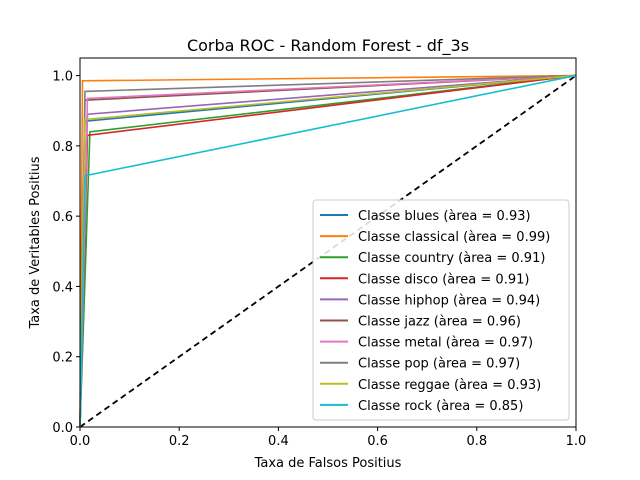 This screenshot has width=640, height=480. What do you see at coordinates (328, 463) in the screenshot?
I see `x-axis-label: Taxa de Falsos Positius` at bounding box center [328, 463].